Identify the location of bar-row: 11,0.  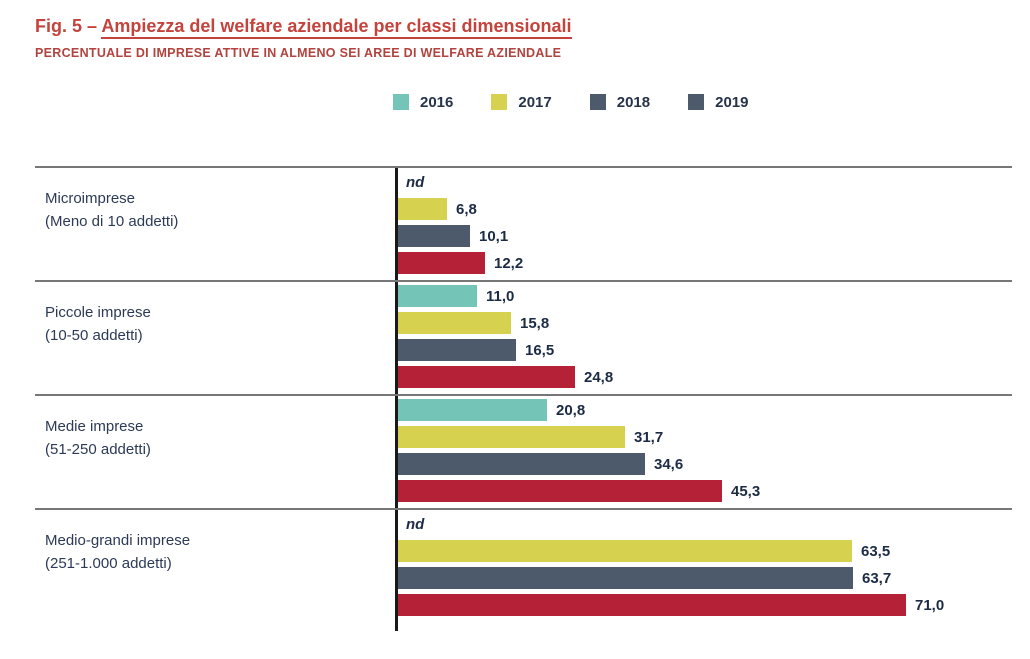
(705, 296).